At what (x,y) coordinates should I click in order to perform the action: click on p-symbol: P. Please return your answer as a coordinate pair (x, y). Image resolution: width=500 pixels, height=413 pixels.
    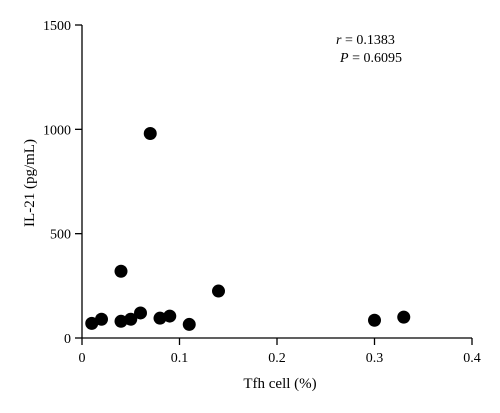
    Looking at the image, I should click on (344, 58).